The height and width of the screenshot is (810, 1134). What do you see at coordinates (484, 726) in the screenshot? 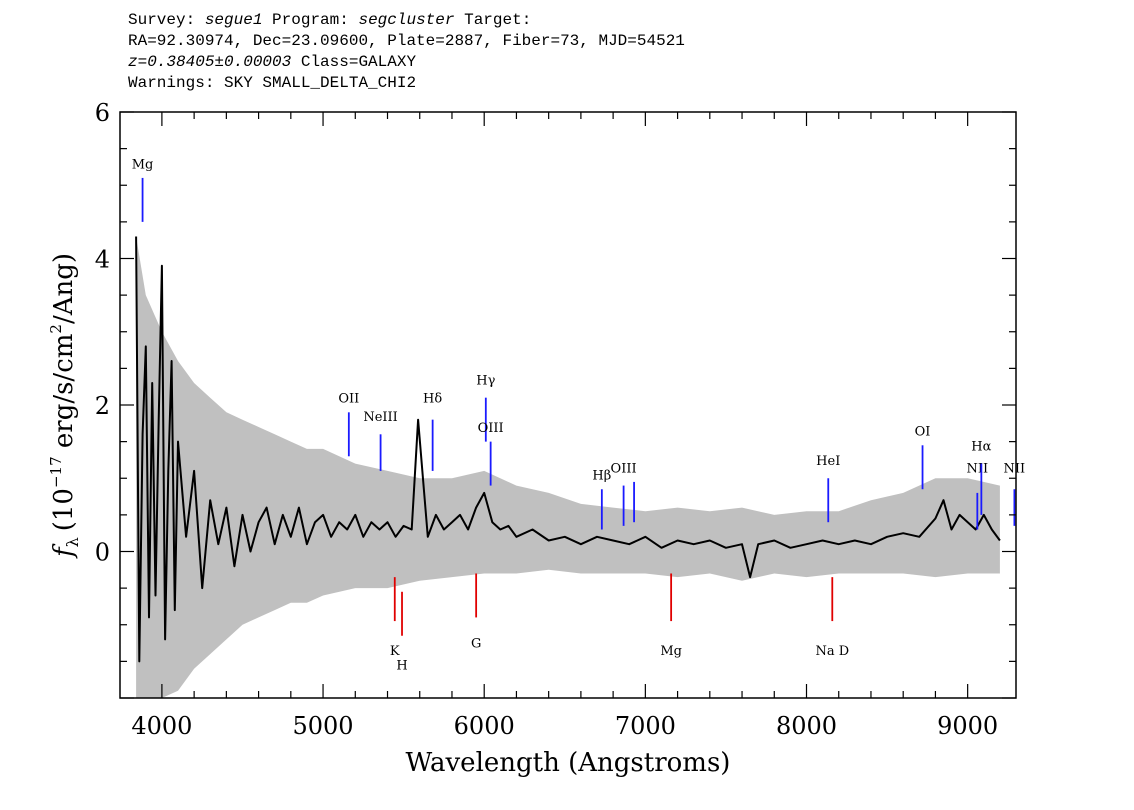
I see `x-tick-label: 6000` at bounding box center [484, 726].